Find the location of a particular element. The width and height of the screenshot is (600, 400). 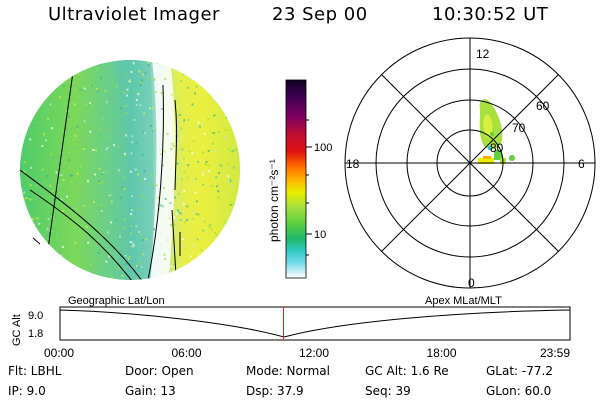

colorbar-unit-label: photon cm⁻²s⁻¹ is located at coordinates (274, 200).